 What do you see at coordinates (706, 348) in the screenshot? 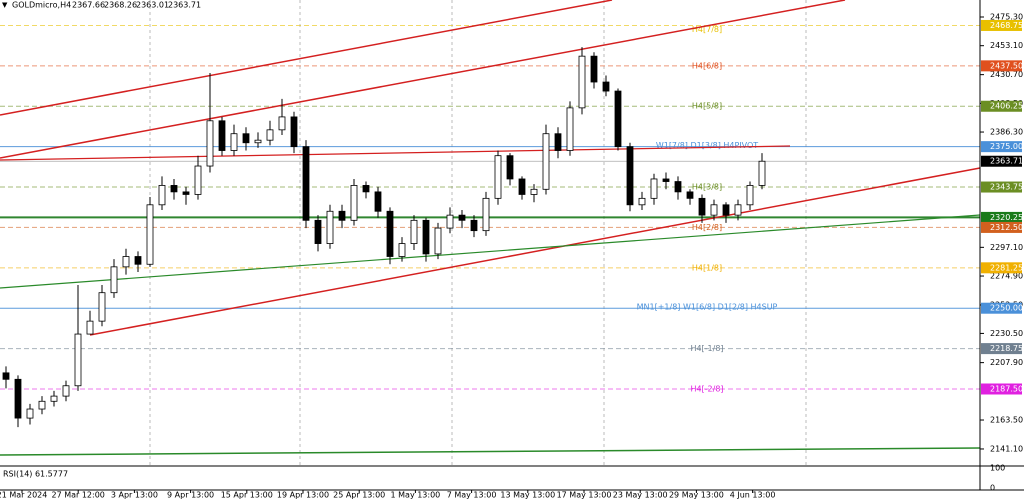
I see `level-name: H4[-1/8]` at bounding box center [706, 348].